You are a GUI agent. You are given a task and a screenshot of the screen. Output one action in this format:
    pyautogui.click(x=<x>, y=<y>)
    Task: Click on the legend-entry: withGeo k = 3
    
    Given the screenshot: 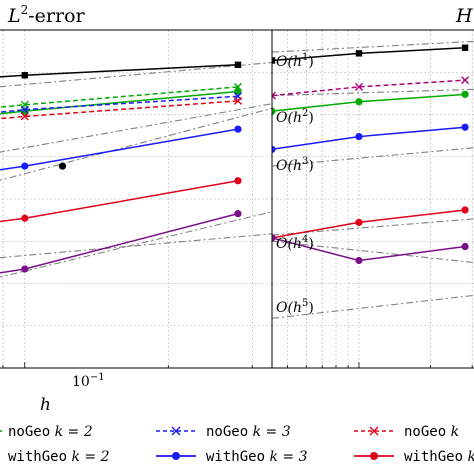 What is the action you would take?
    pyautogui.click(x=232, y=457)
    